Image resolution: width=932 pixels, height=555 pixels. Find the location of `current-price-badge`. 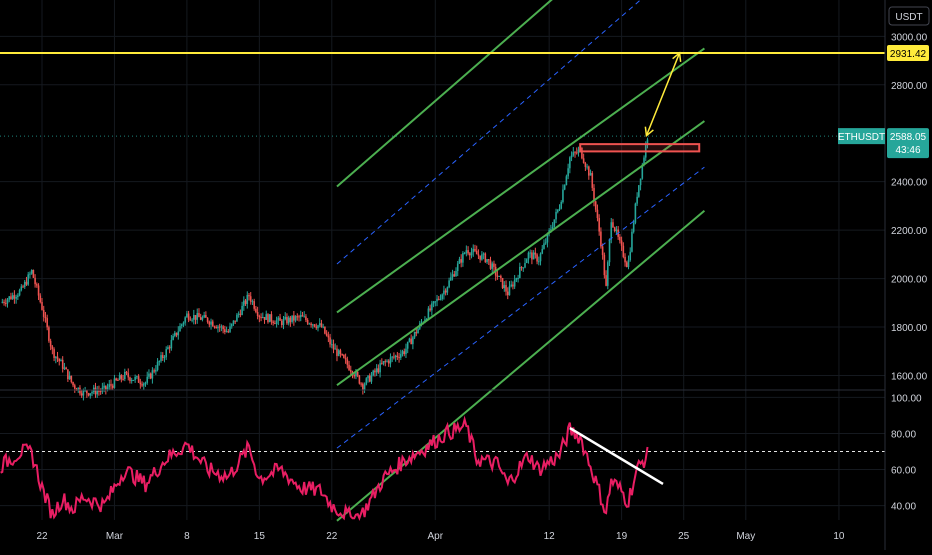

current-price-badge is located at coordinates (908, 143).